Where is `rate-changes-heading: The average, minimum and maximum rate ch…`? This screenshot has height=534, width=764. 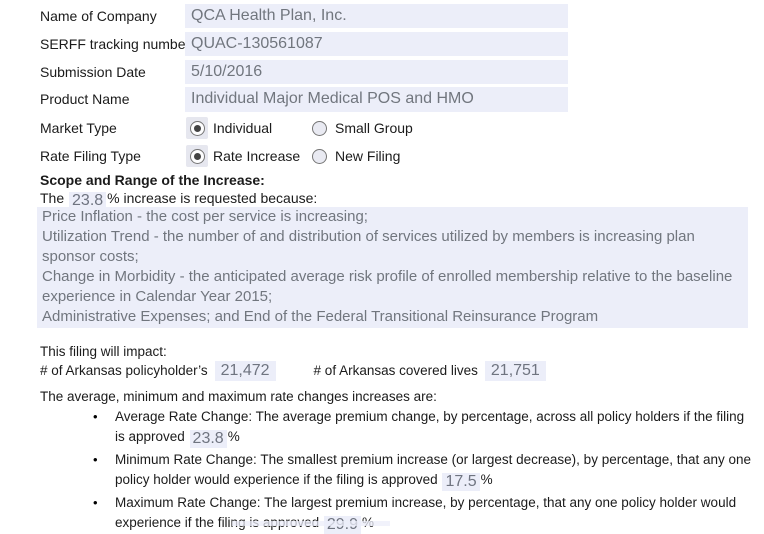
rate-changes-heading: The average, minimum and maximum rate ch… is located at coordinates (238, 396).